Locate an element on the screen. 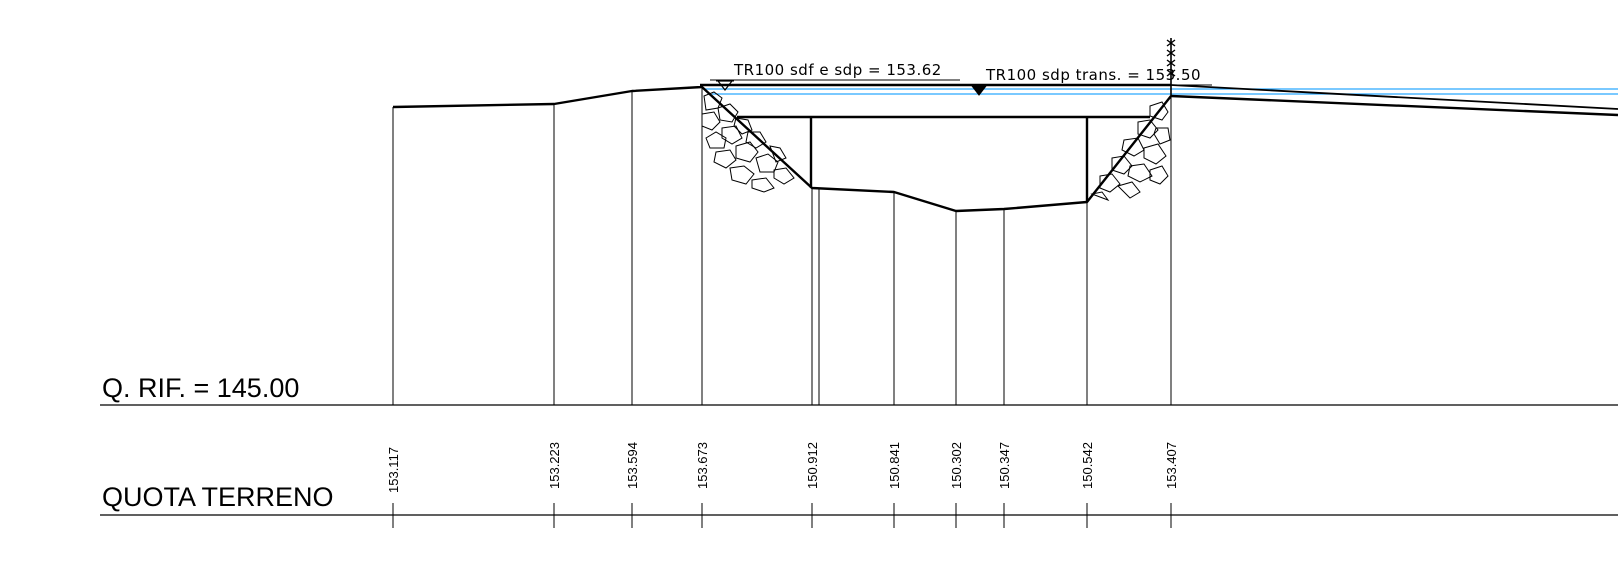  reference-level-label: Q. RIF. = 145.00 is located at coordinates (200, 388).